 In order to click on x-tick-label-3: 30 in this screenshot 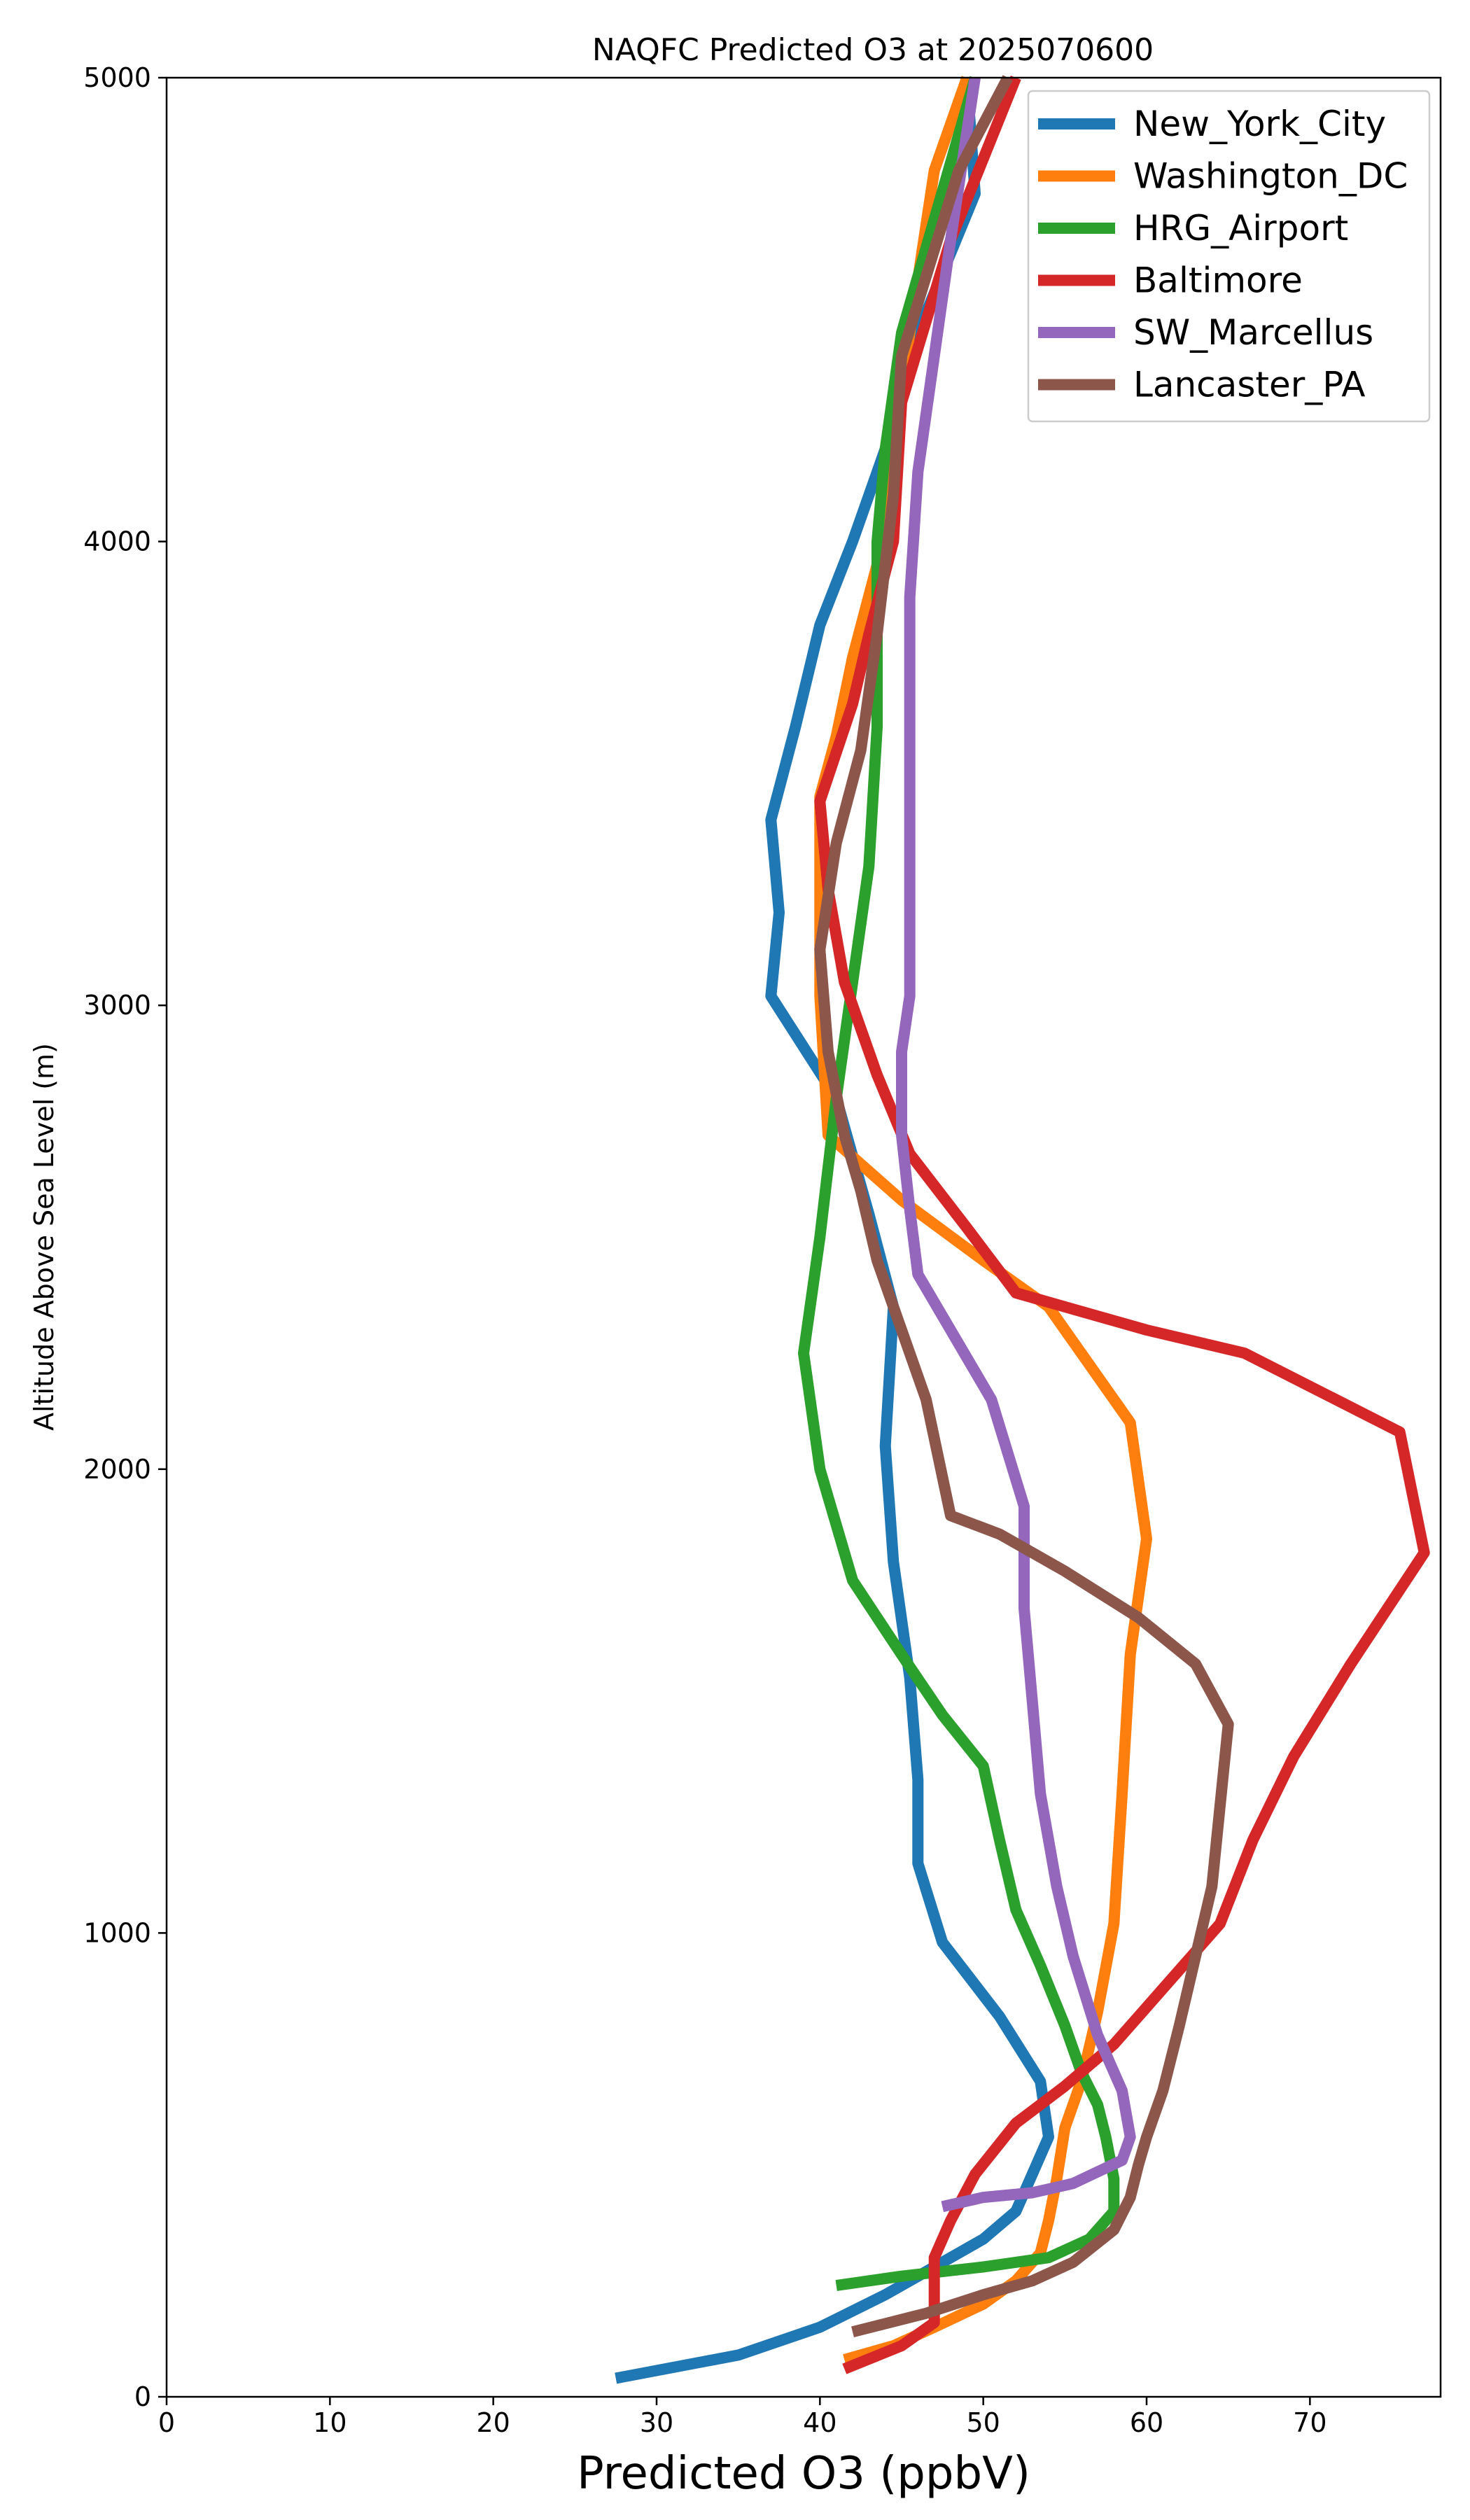, I will do `click(656, 2422)`.